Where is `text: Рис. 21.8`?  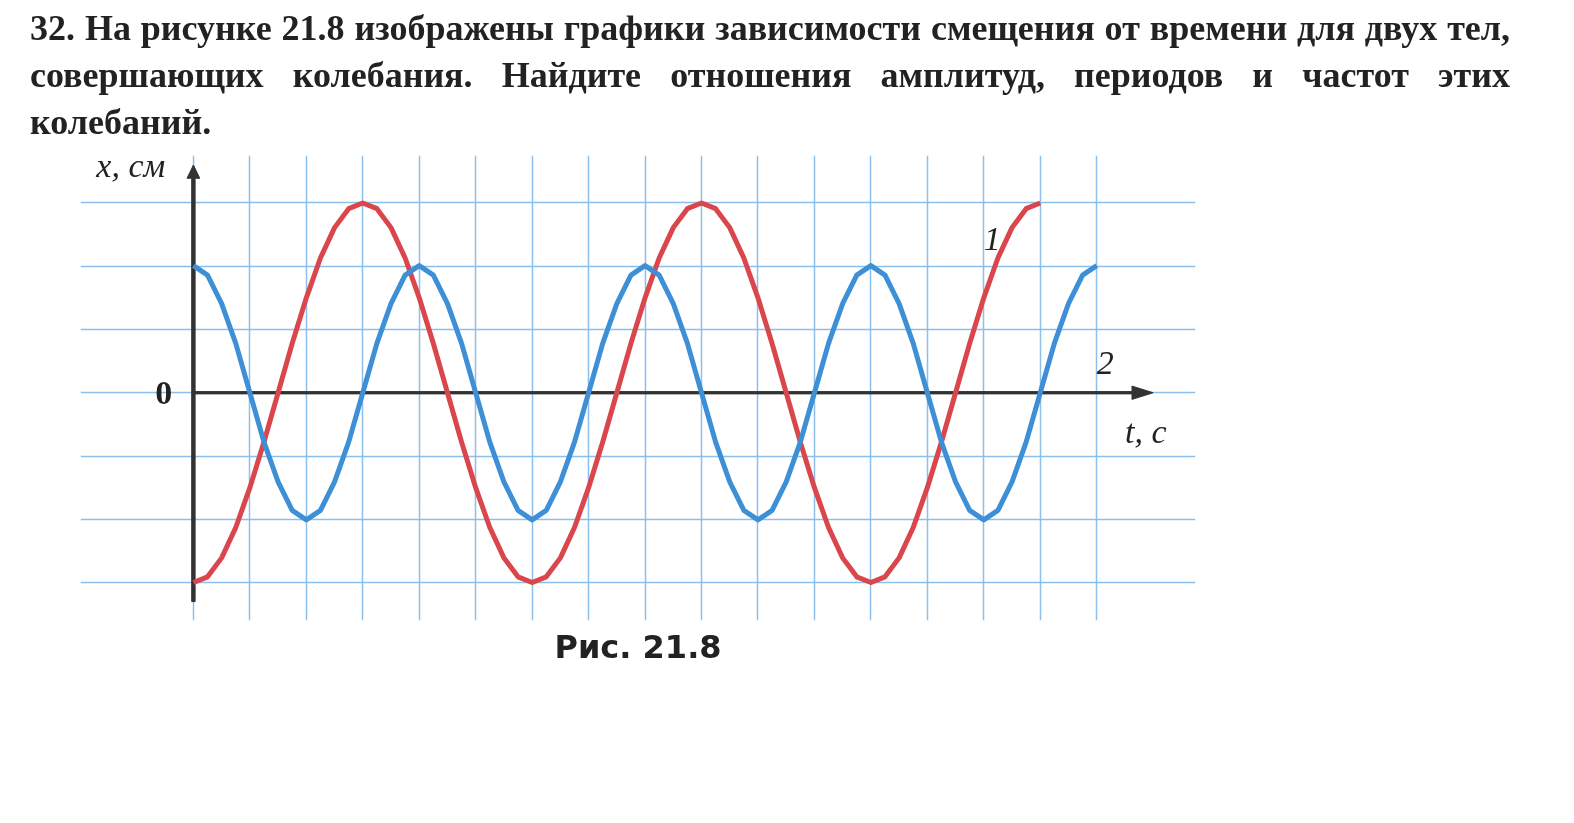 text: Рис. 21.8 is located at coordinates (638, 646).